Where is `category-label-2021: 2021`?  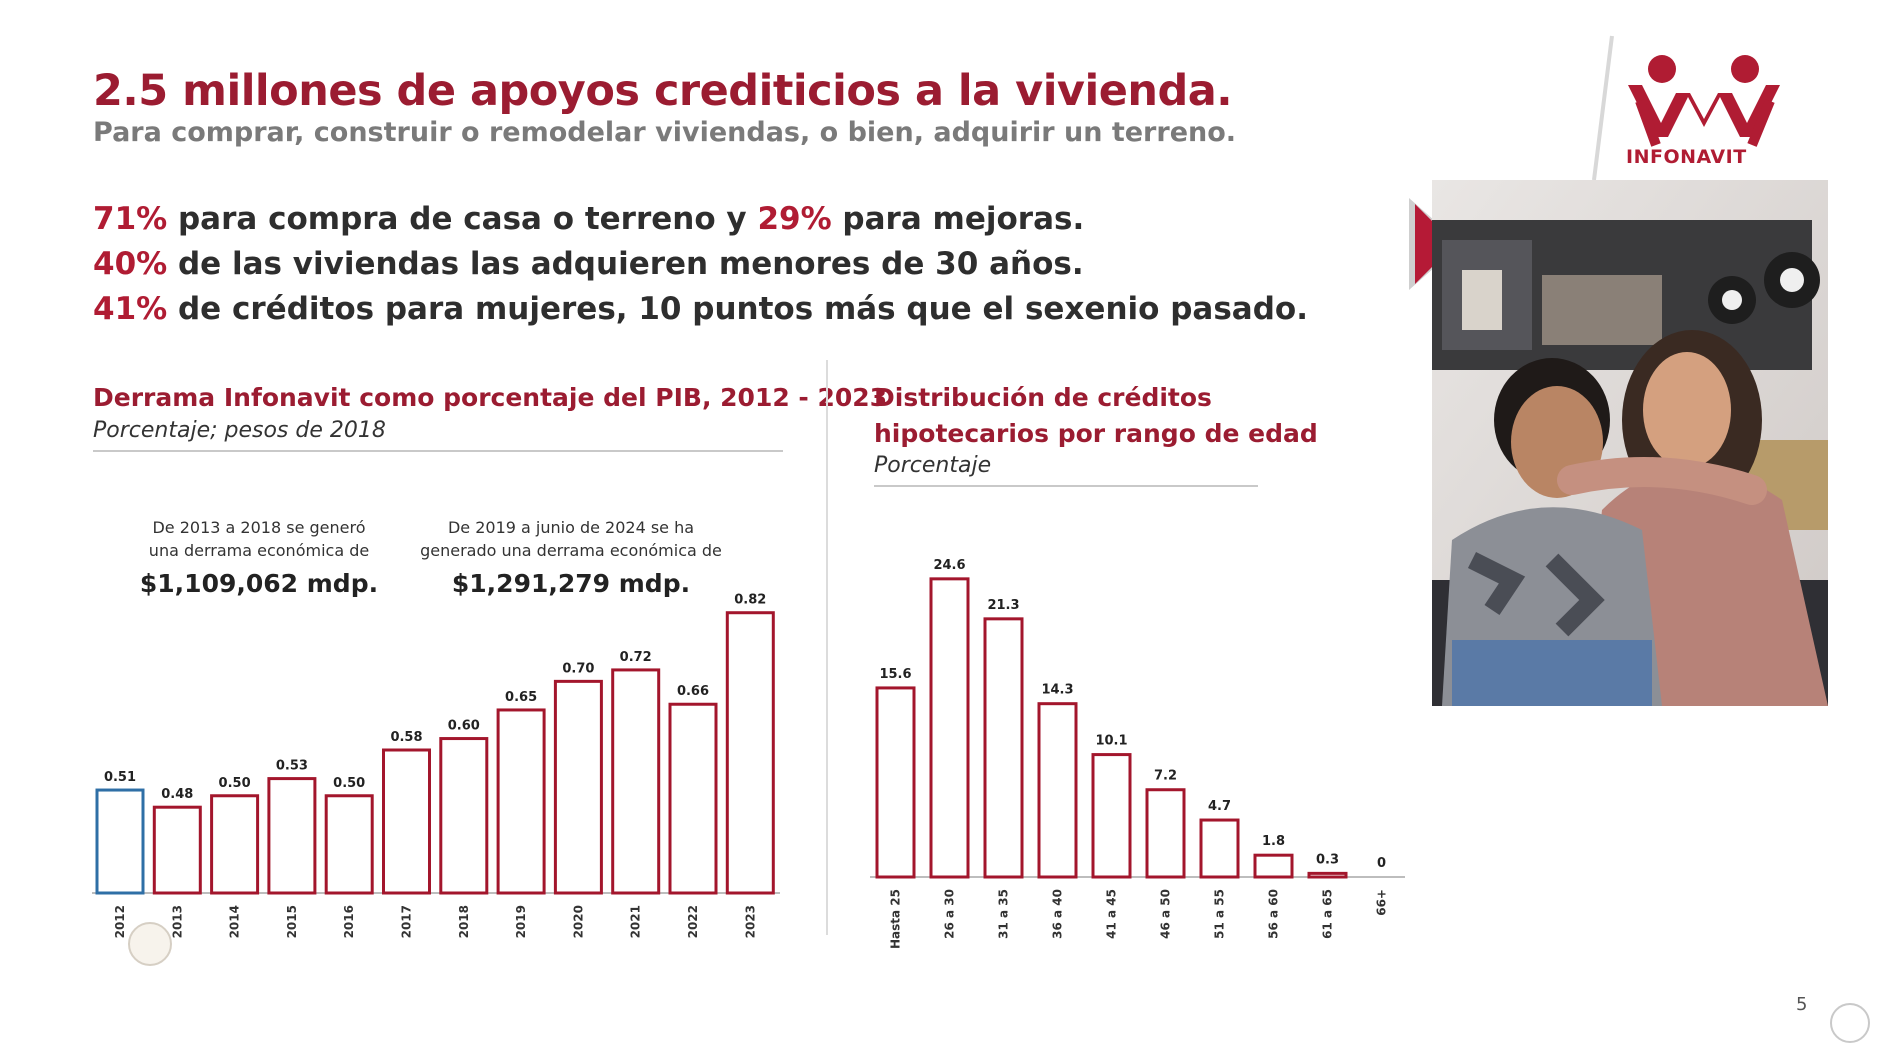 category-label-2021: 2021 is located at coordinates (636, 921).